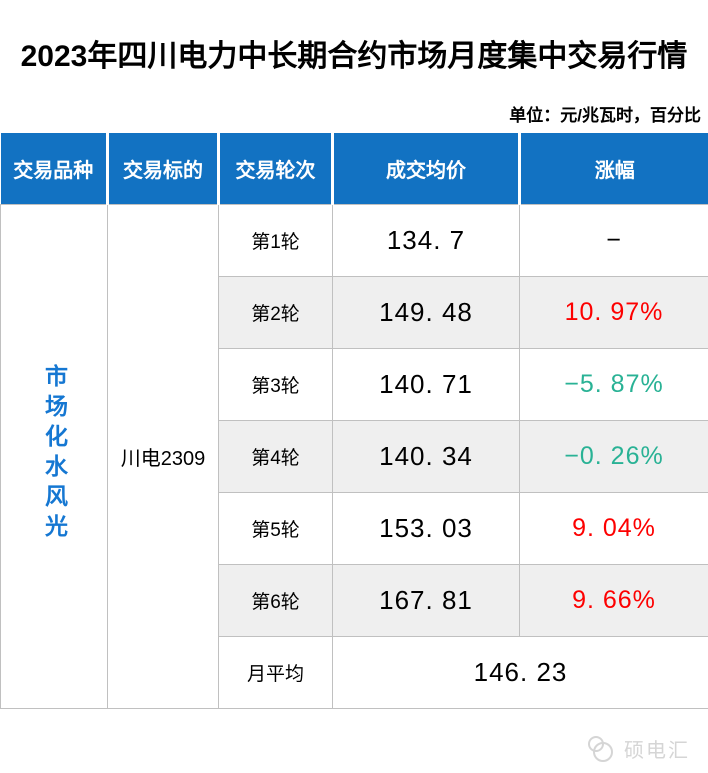  Describe the element at coordinates (426, 600) in the screenshot. I see `price-cell: 167. 81` at that location.